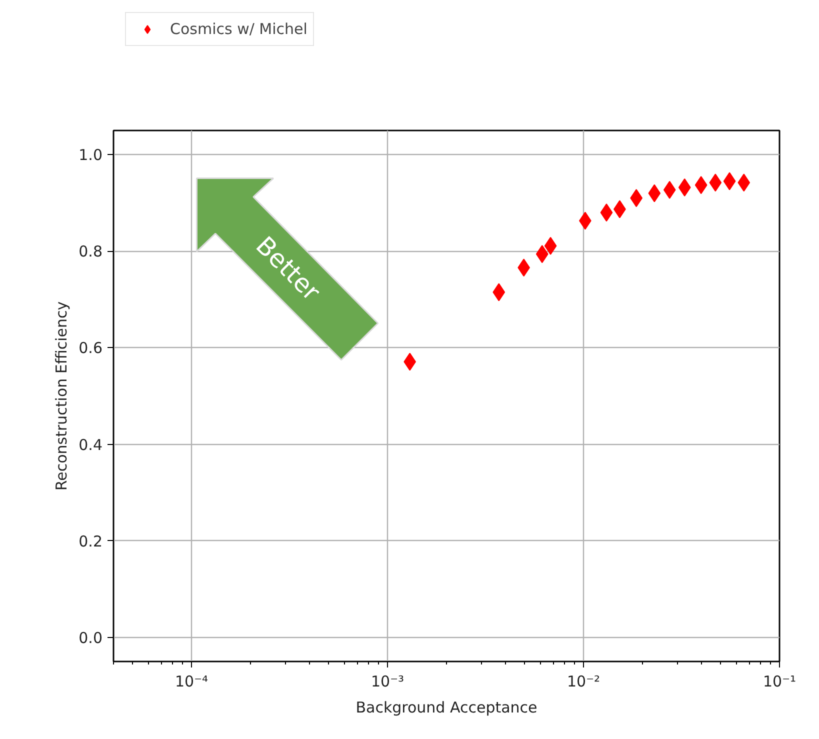 The width and height of the screenshot is (819, 739). Describe the element at coordinates (90, 637) in the screenshot. I see `y-tick-label: 0.0` at that location.